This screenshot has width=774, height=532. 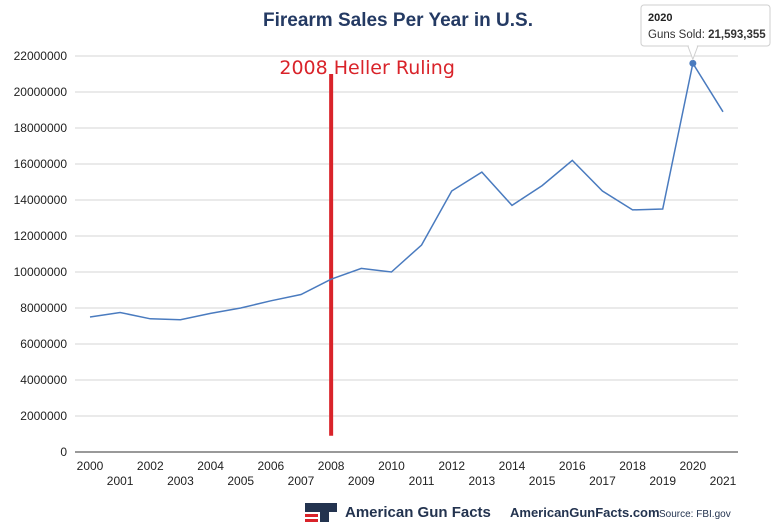 What do you see at coordinates (693, 63) in the screenshot?
I see `highlighted-point` at bounding box center [693, 63].